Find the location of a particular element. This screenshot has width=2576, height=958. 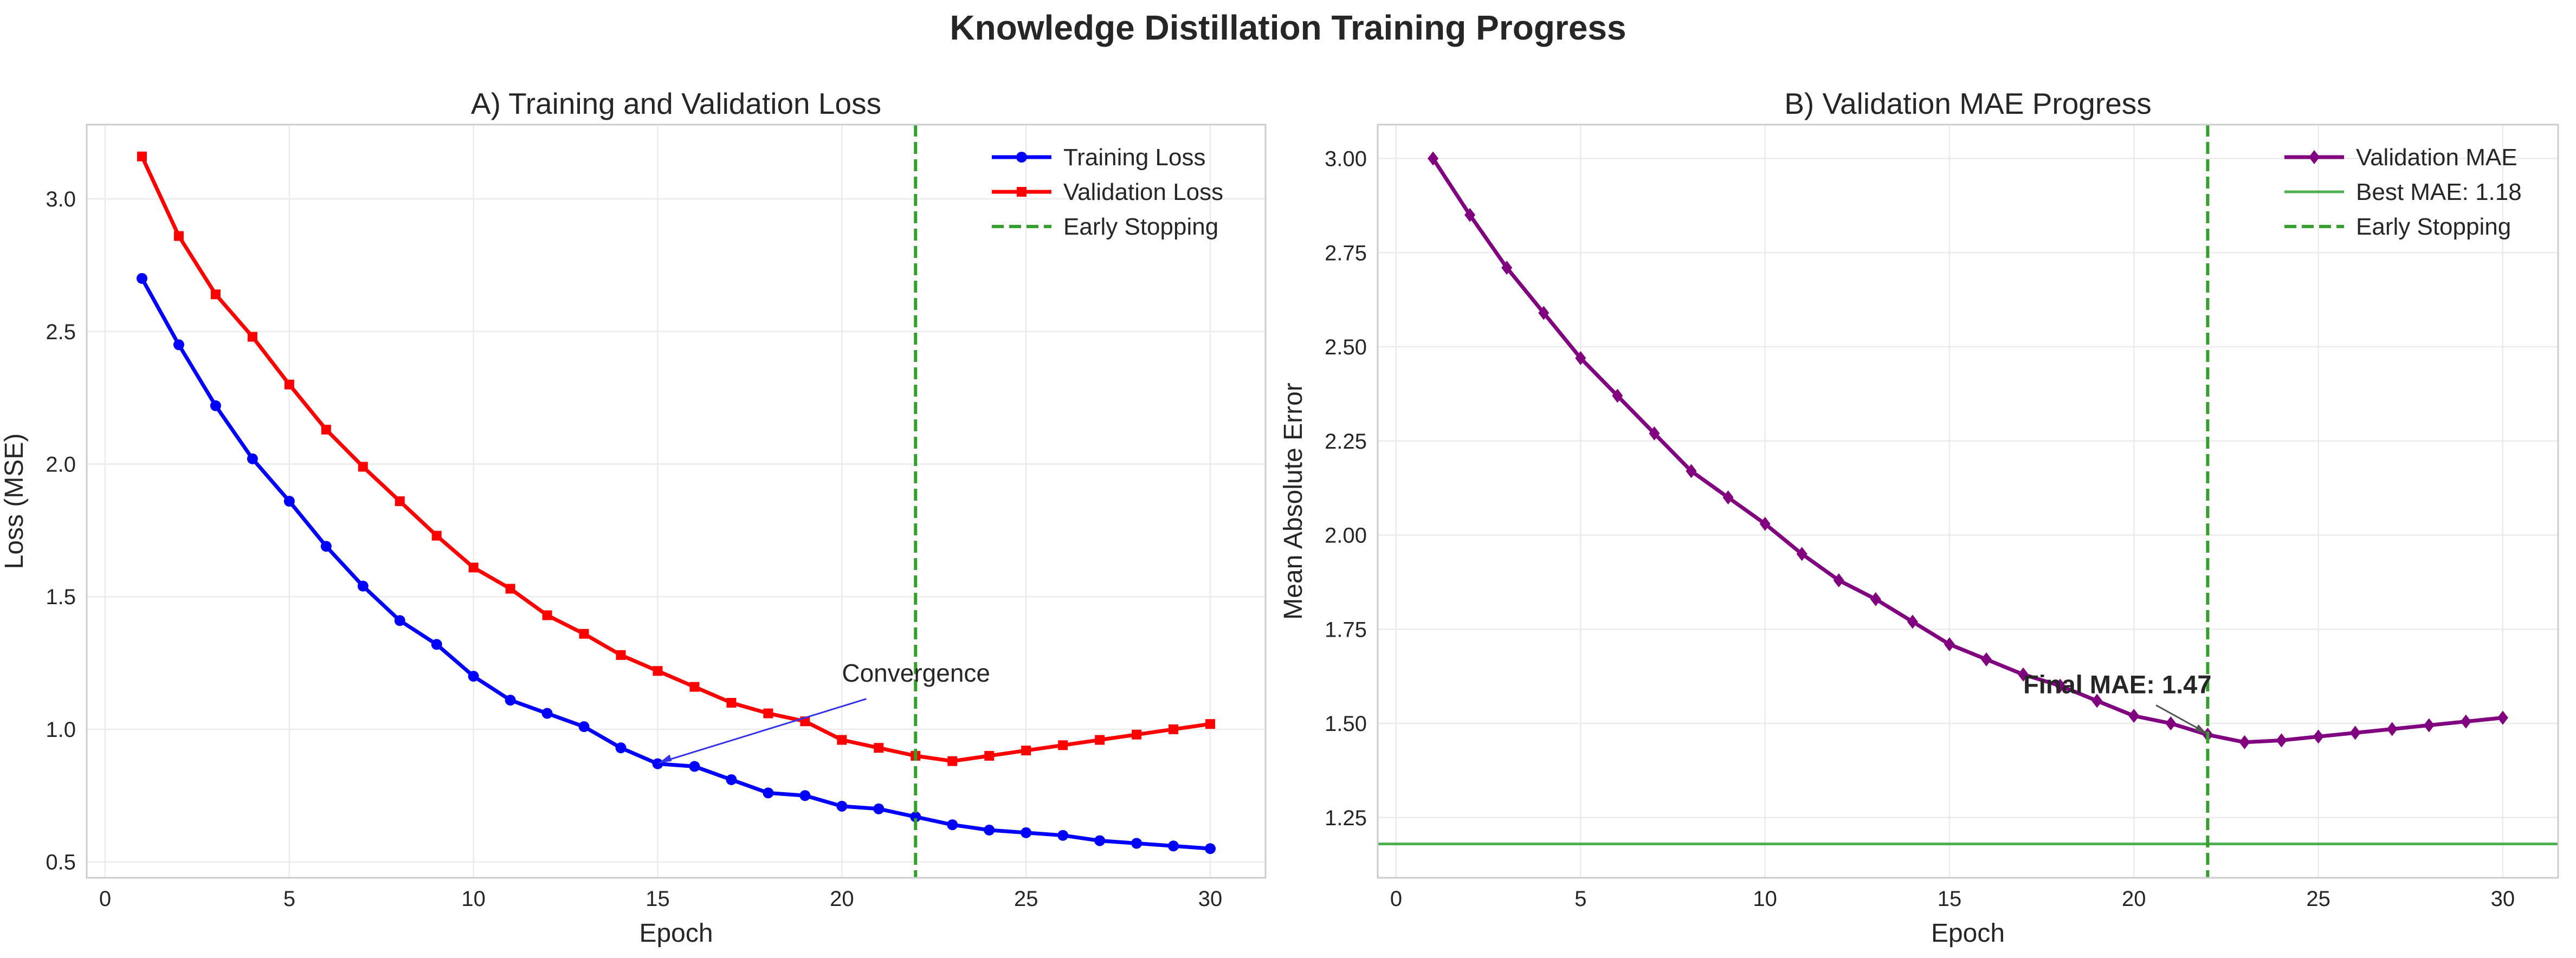

chart-title: B) Validation MAE Progress is located at coordinates (1968, 103).